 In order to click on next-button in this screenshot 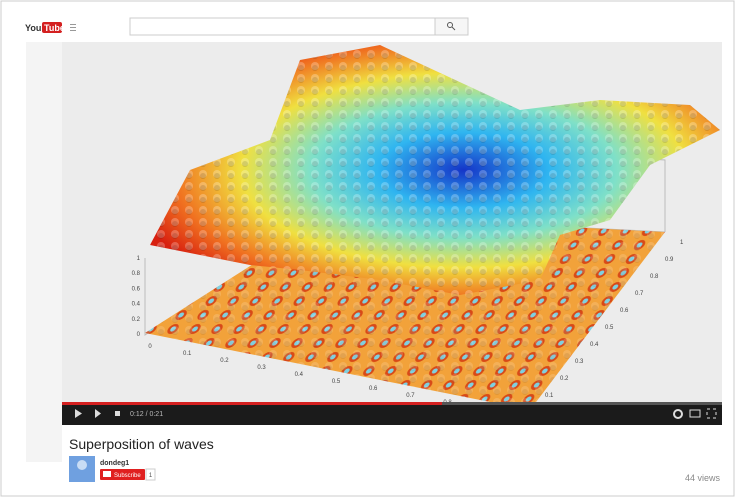, I will do `click(98, 413)`.